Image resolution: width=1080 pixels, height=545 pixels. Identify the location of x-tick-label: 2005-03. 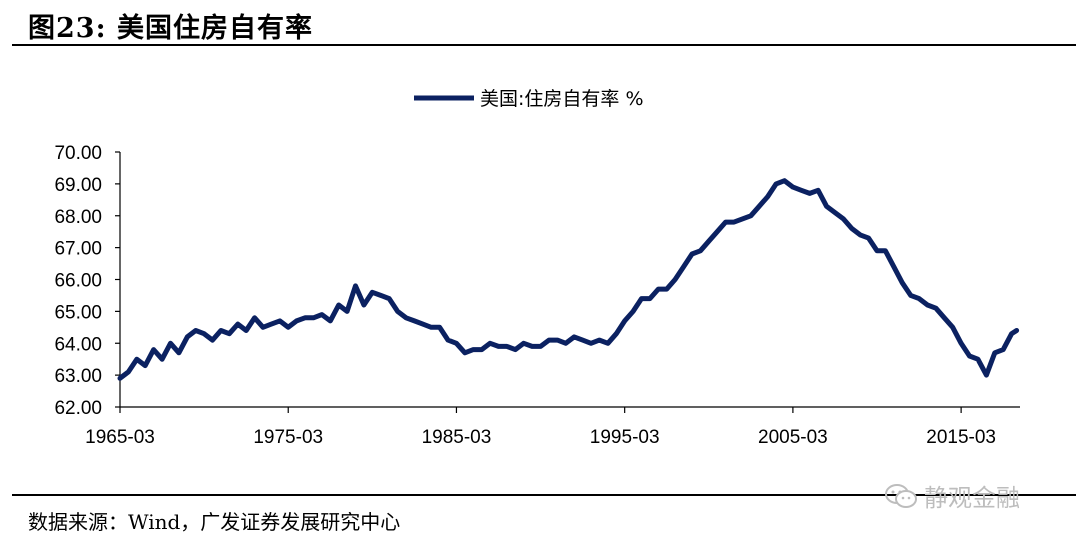
(793, 437).